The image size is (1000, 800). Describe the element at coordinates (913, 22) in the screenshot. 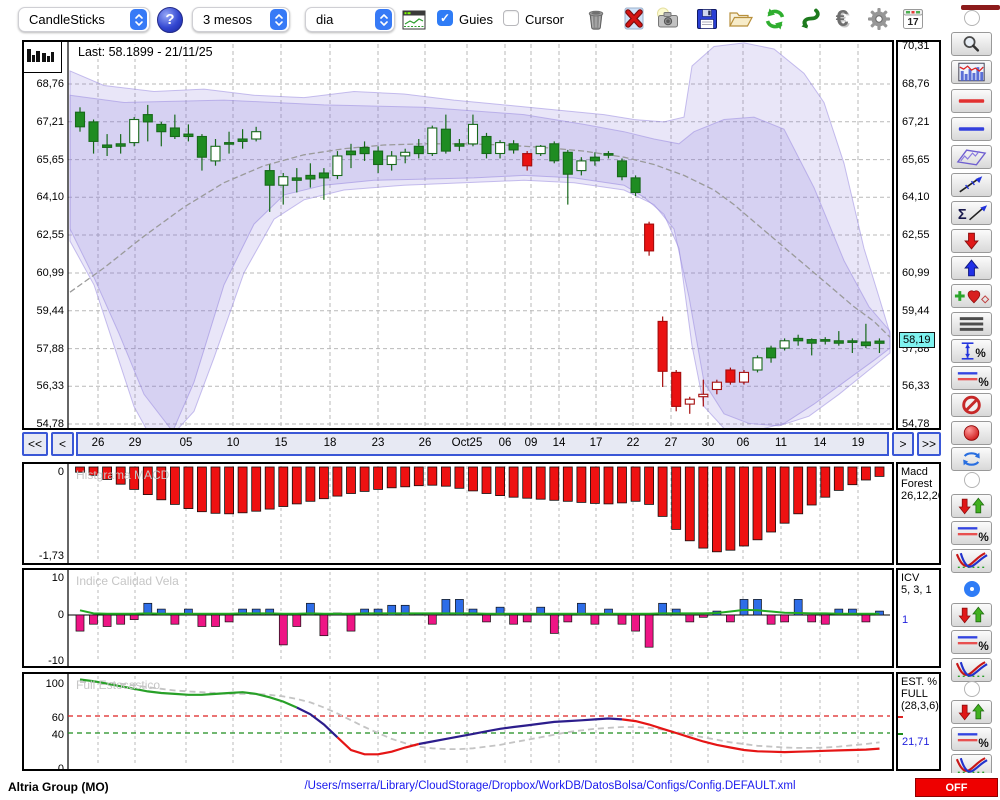

I see `svg-text: 17` at that location.